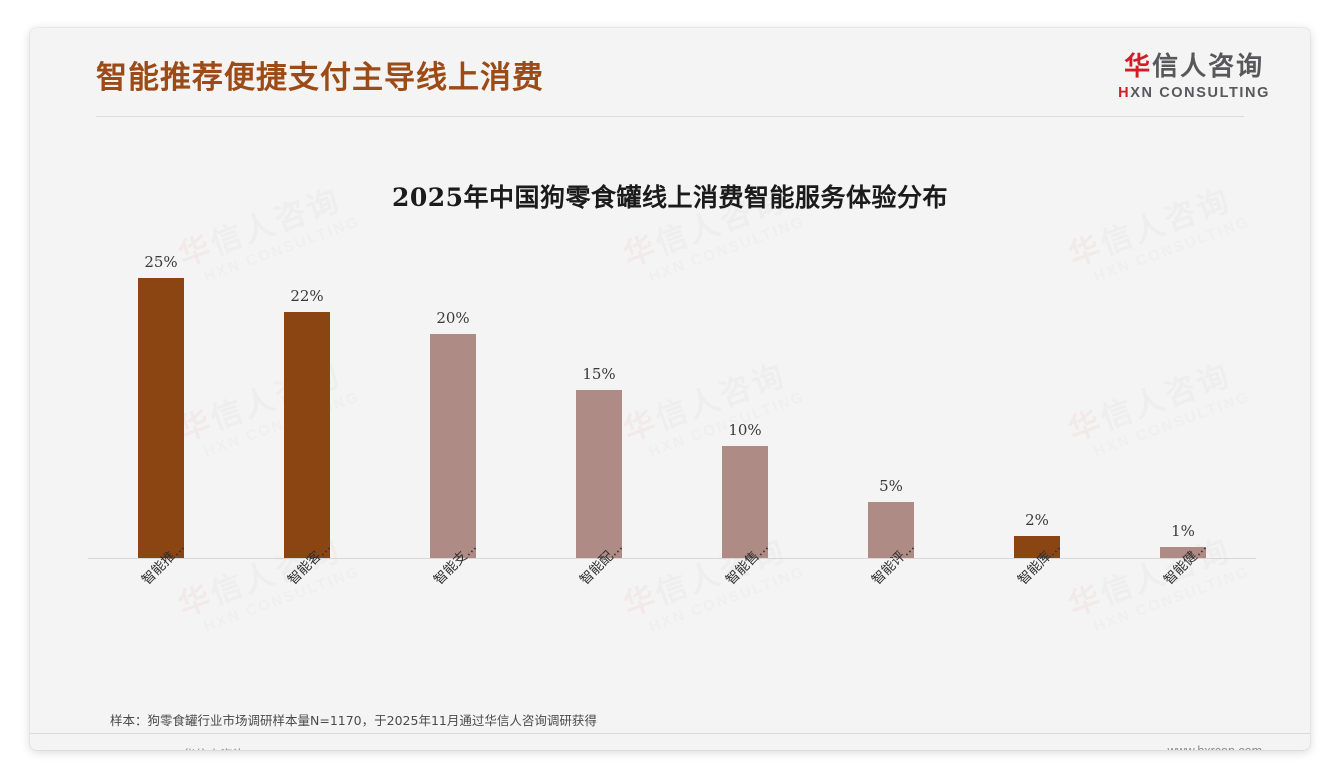  I want to click on chart-bar: 5%, so click(891, 517).